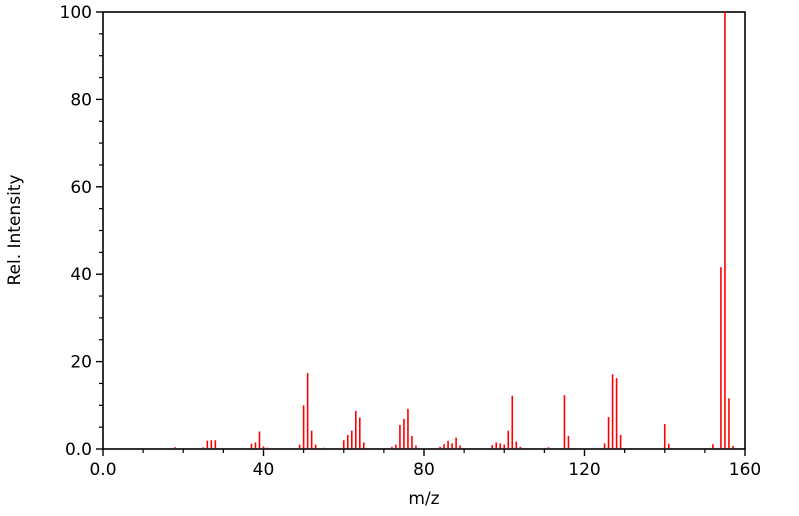 The image size is (799, 516). What do you see at coordinates (745, 470) in the screenshot?
I see `x-tick-label: 160` at bounding box center [745, 470].